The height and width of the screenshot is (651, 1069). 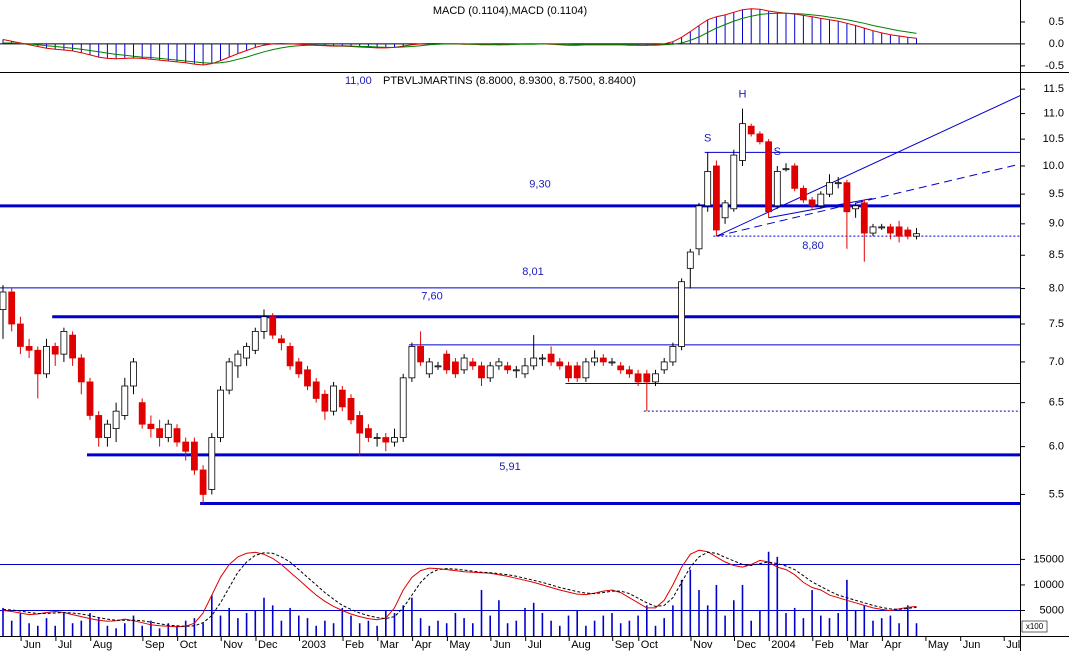 I want to click on level-label: 8,01, so click(x=532, y=272).